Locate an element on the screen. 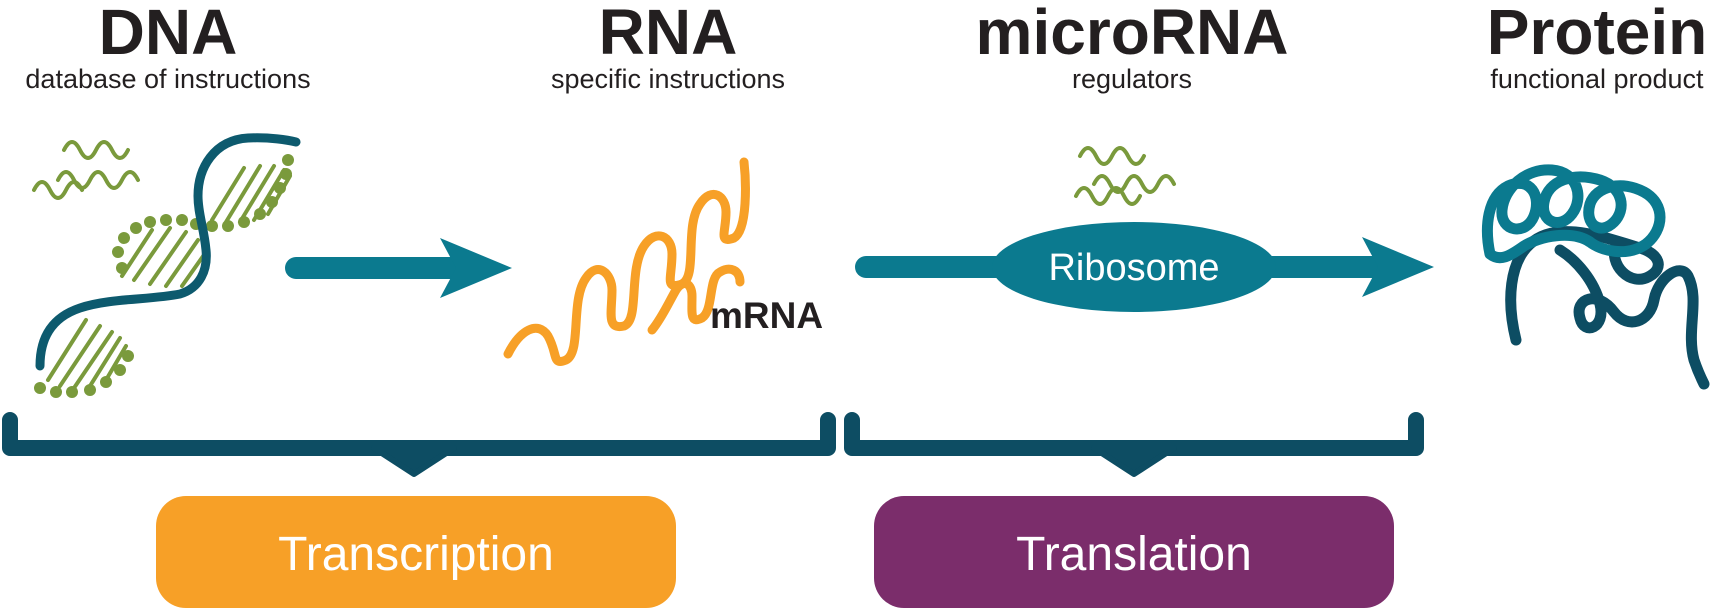 The height and width of the screenshot is (613, 1715). ribosome-microrna-squiggles is located at coordinates (1125, 176).